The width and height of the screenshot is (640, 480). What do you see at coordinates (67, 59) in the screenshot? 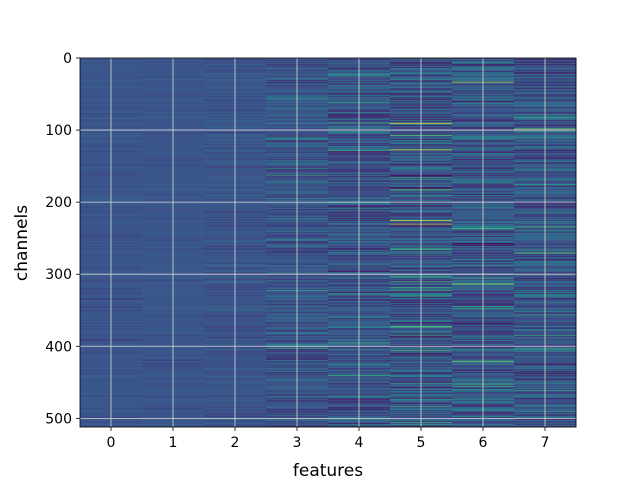
I see `y-tick-label: 0` at bounding box center [67, 59].